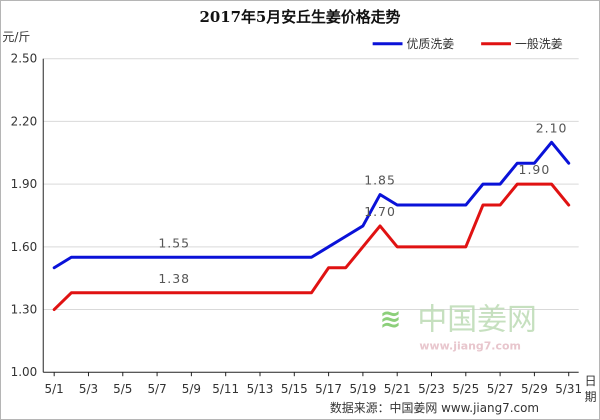 Image resolution: width=600 pixels, height=420 pixels. What do you see at coordinates (174, 278) in the screenshot?
I see `data-label: 1.38` at bounding box center [174, 278].